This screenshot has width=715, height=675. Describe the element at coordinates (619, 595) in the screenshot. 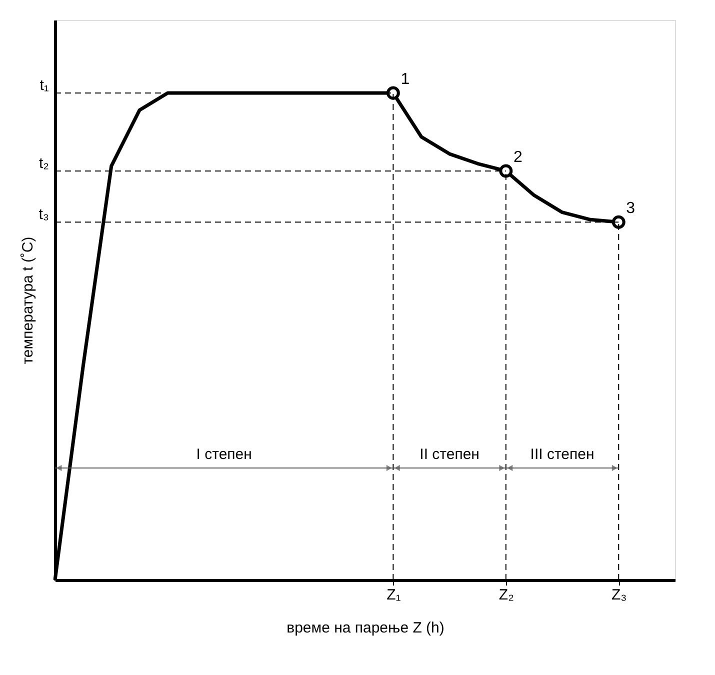

I see `x-tick-label: Z₃` at that location.